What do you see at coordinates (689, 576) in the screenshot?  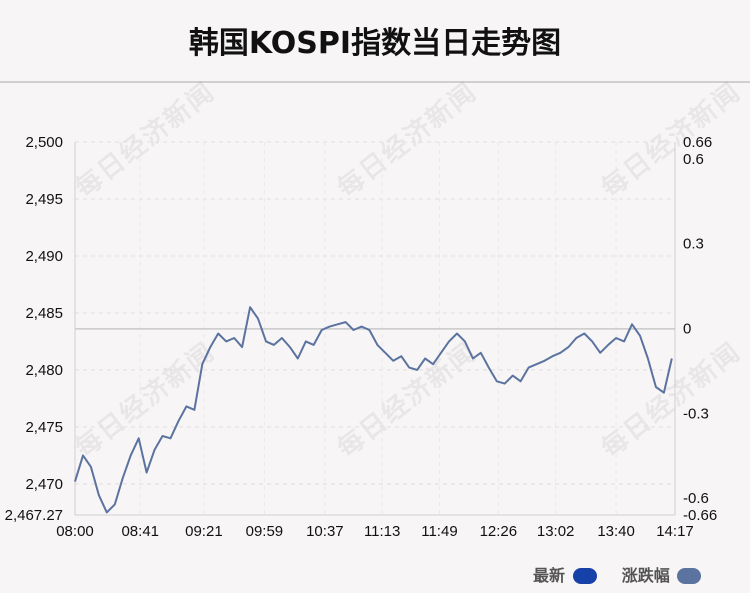 I see `legend-swatch-change` at bounding box center [689, 576].